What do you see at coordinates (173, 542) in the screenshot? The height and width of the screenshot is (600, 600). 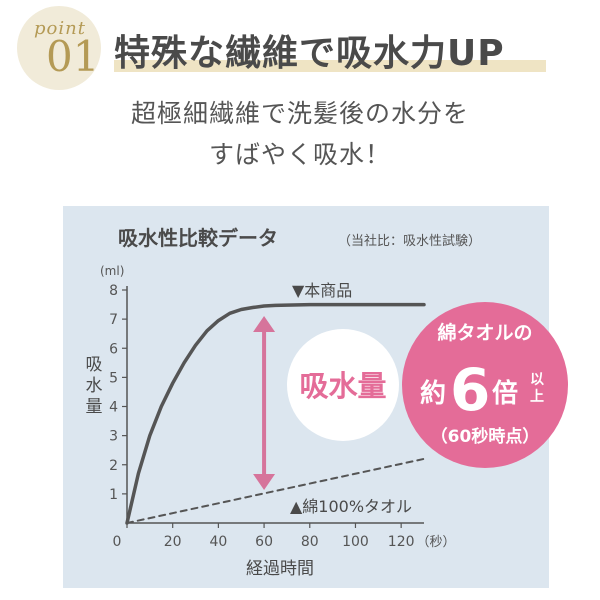 I see `x-tick-label: 20` at bounding box center [173, 542].